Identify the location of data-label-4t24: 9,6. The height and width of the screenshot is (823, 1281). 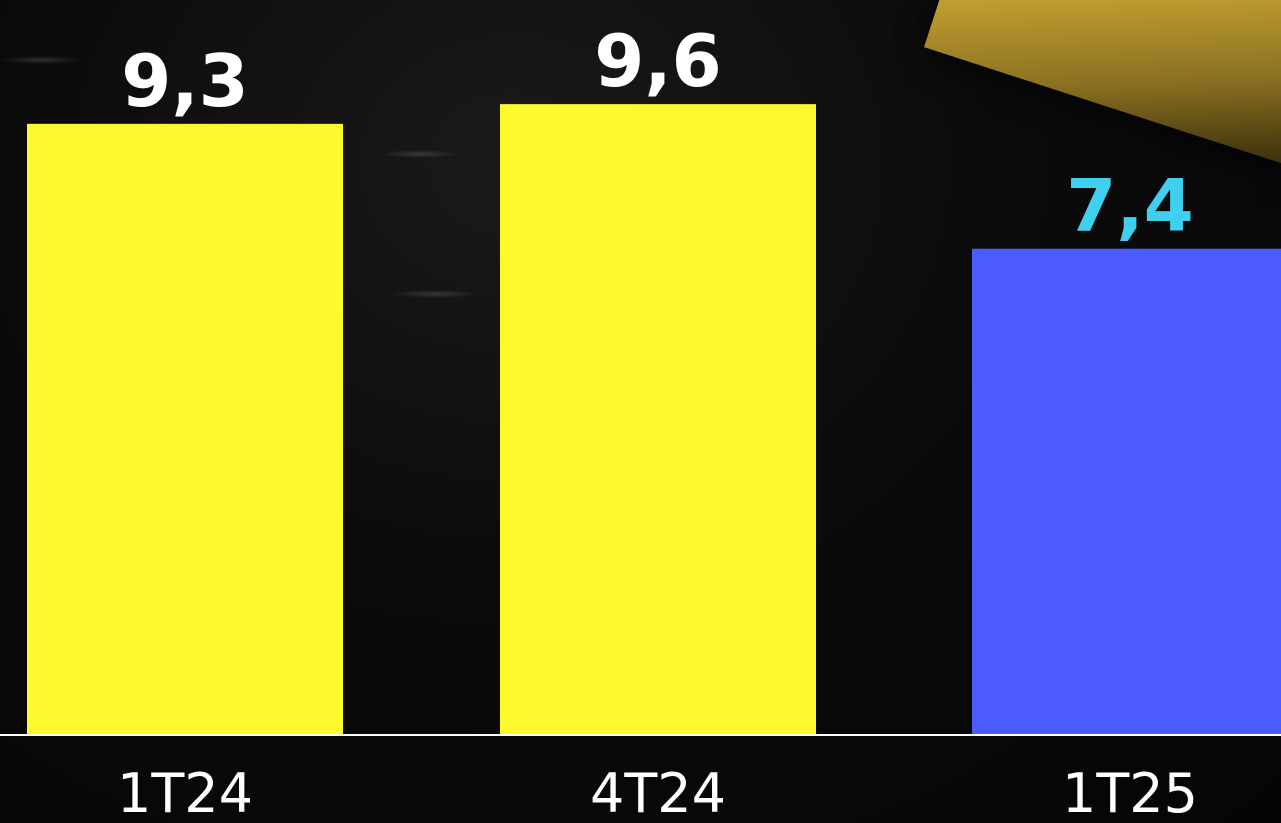
(658, 61).